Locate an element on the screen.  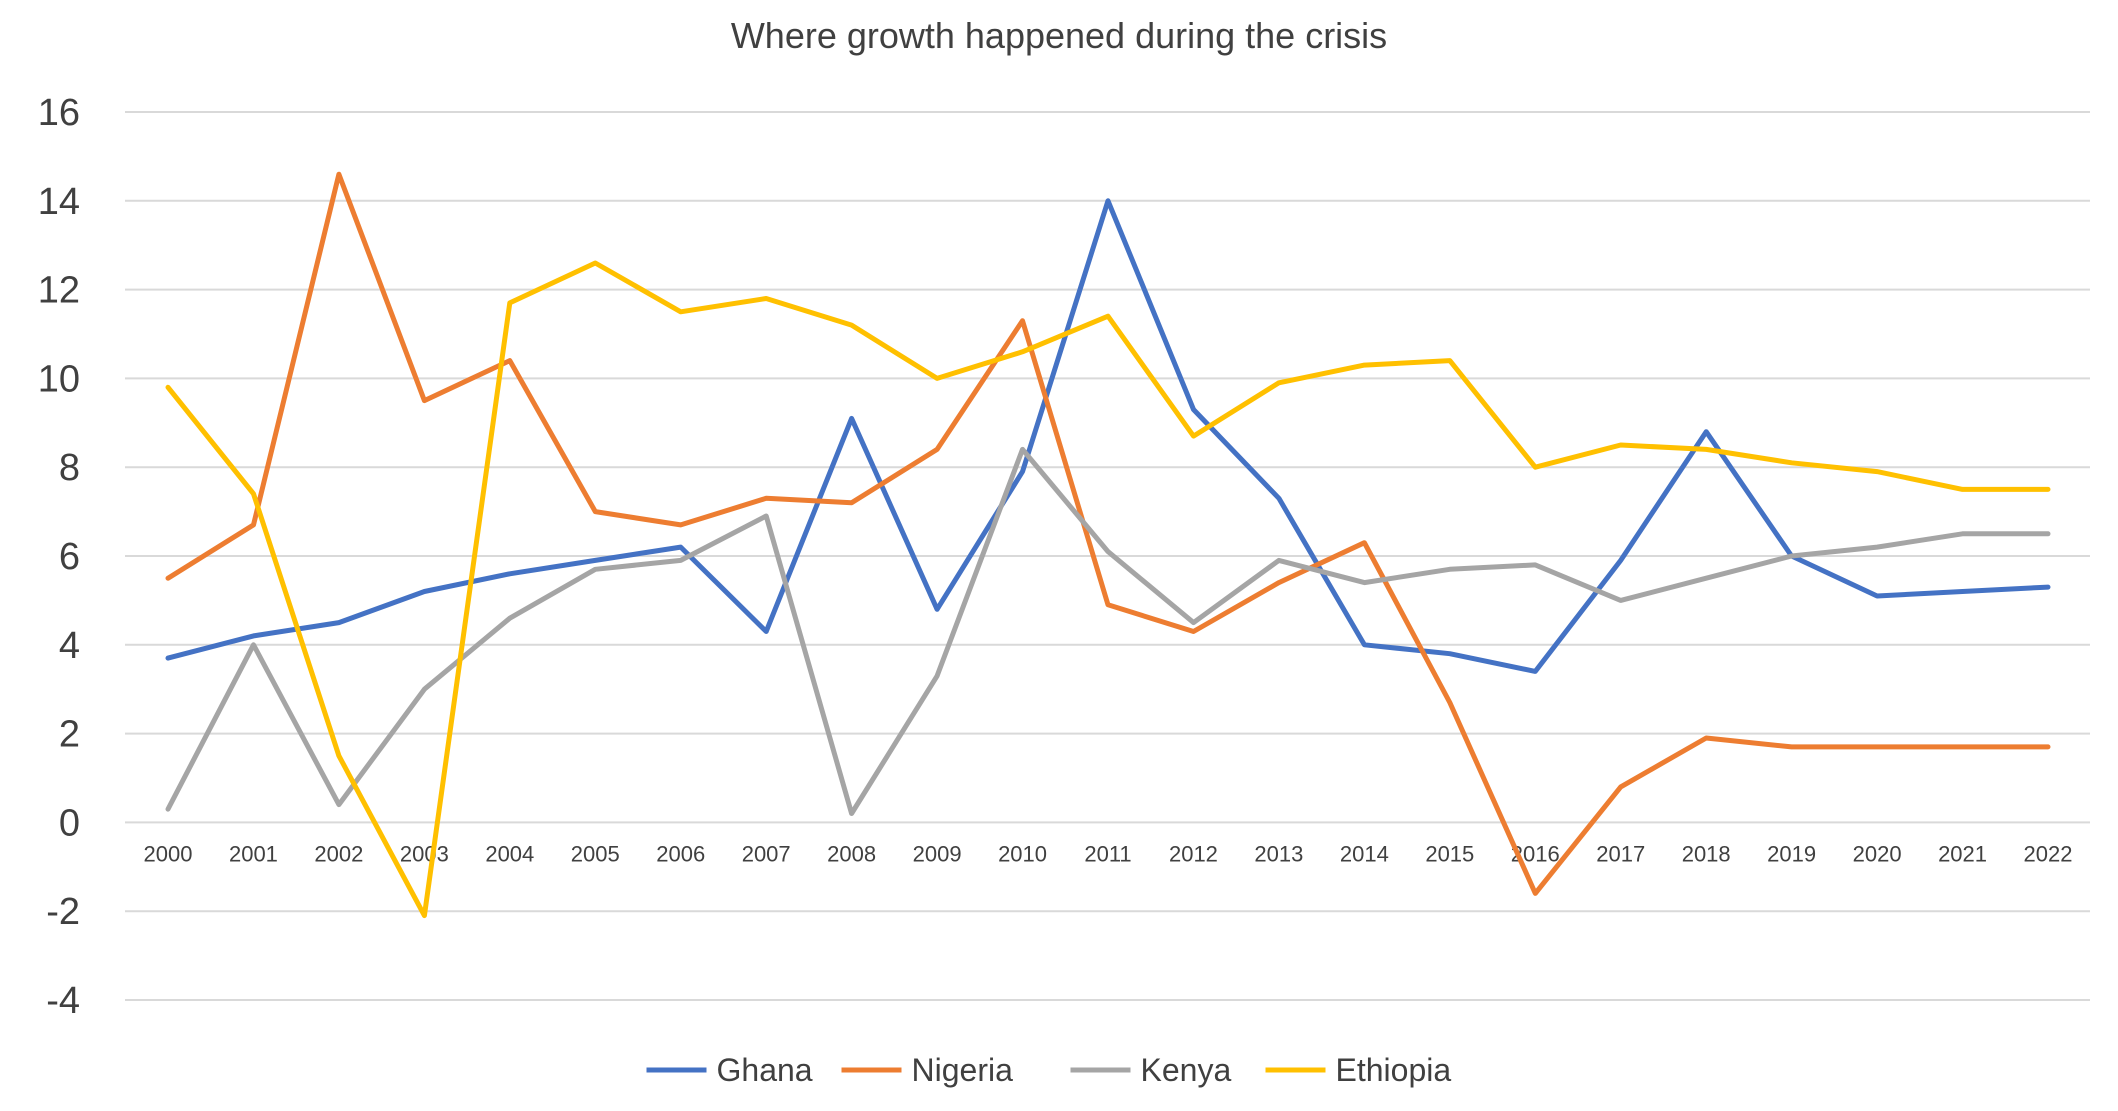
x-tick-label: 2005 is located at coordinates (595, 853).